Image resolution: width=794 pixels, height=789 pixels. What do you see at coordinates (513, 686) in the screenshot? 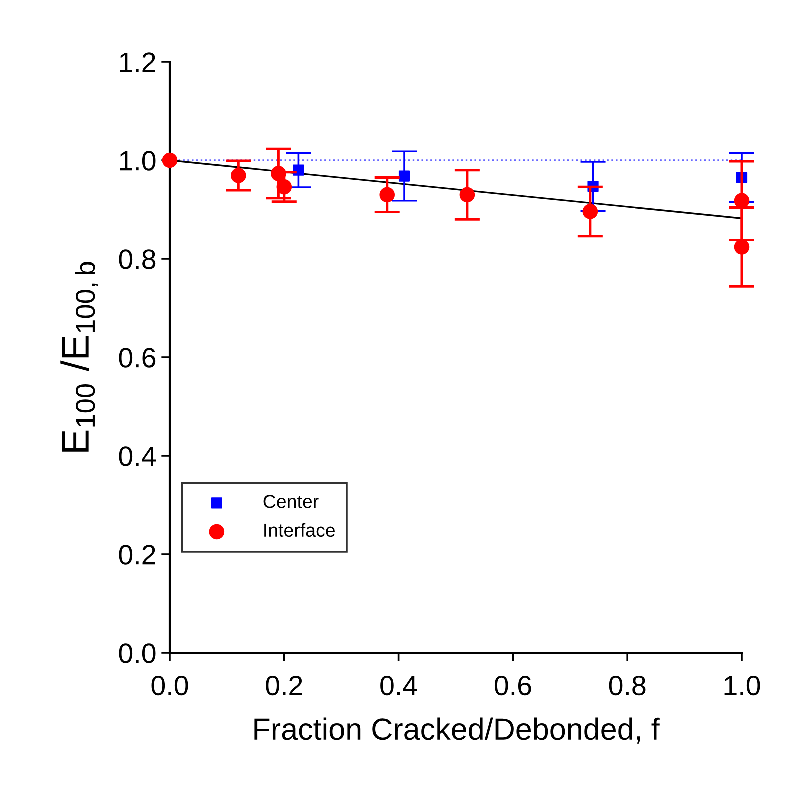
I see `x-tick-label: 0.6` at bounding box center [513, 686].